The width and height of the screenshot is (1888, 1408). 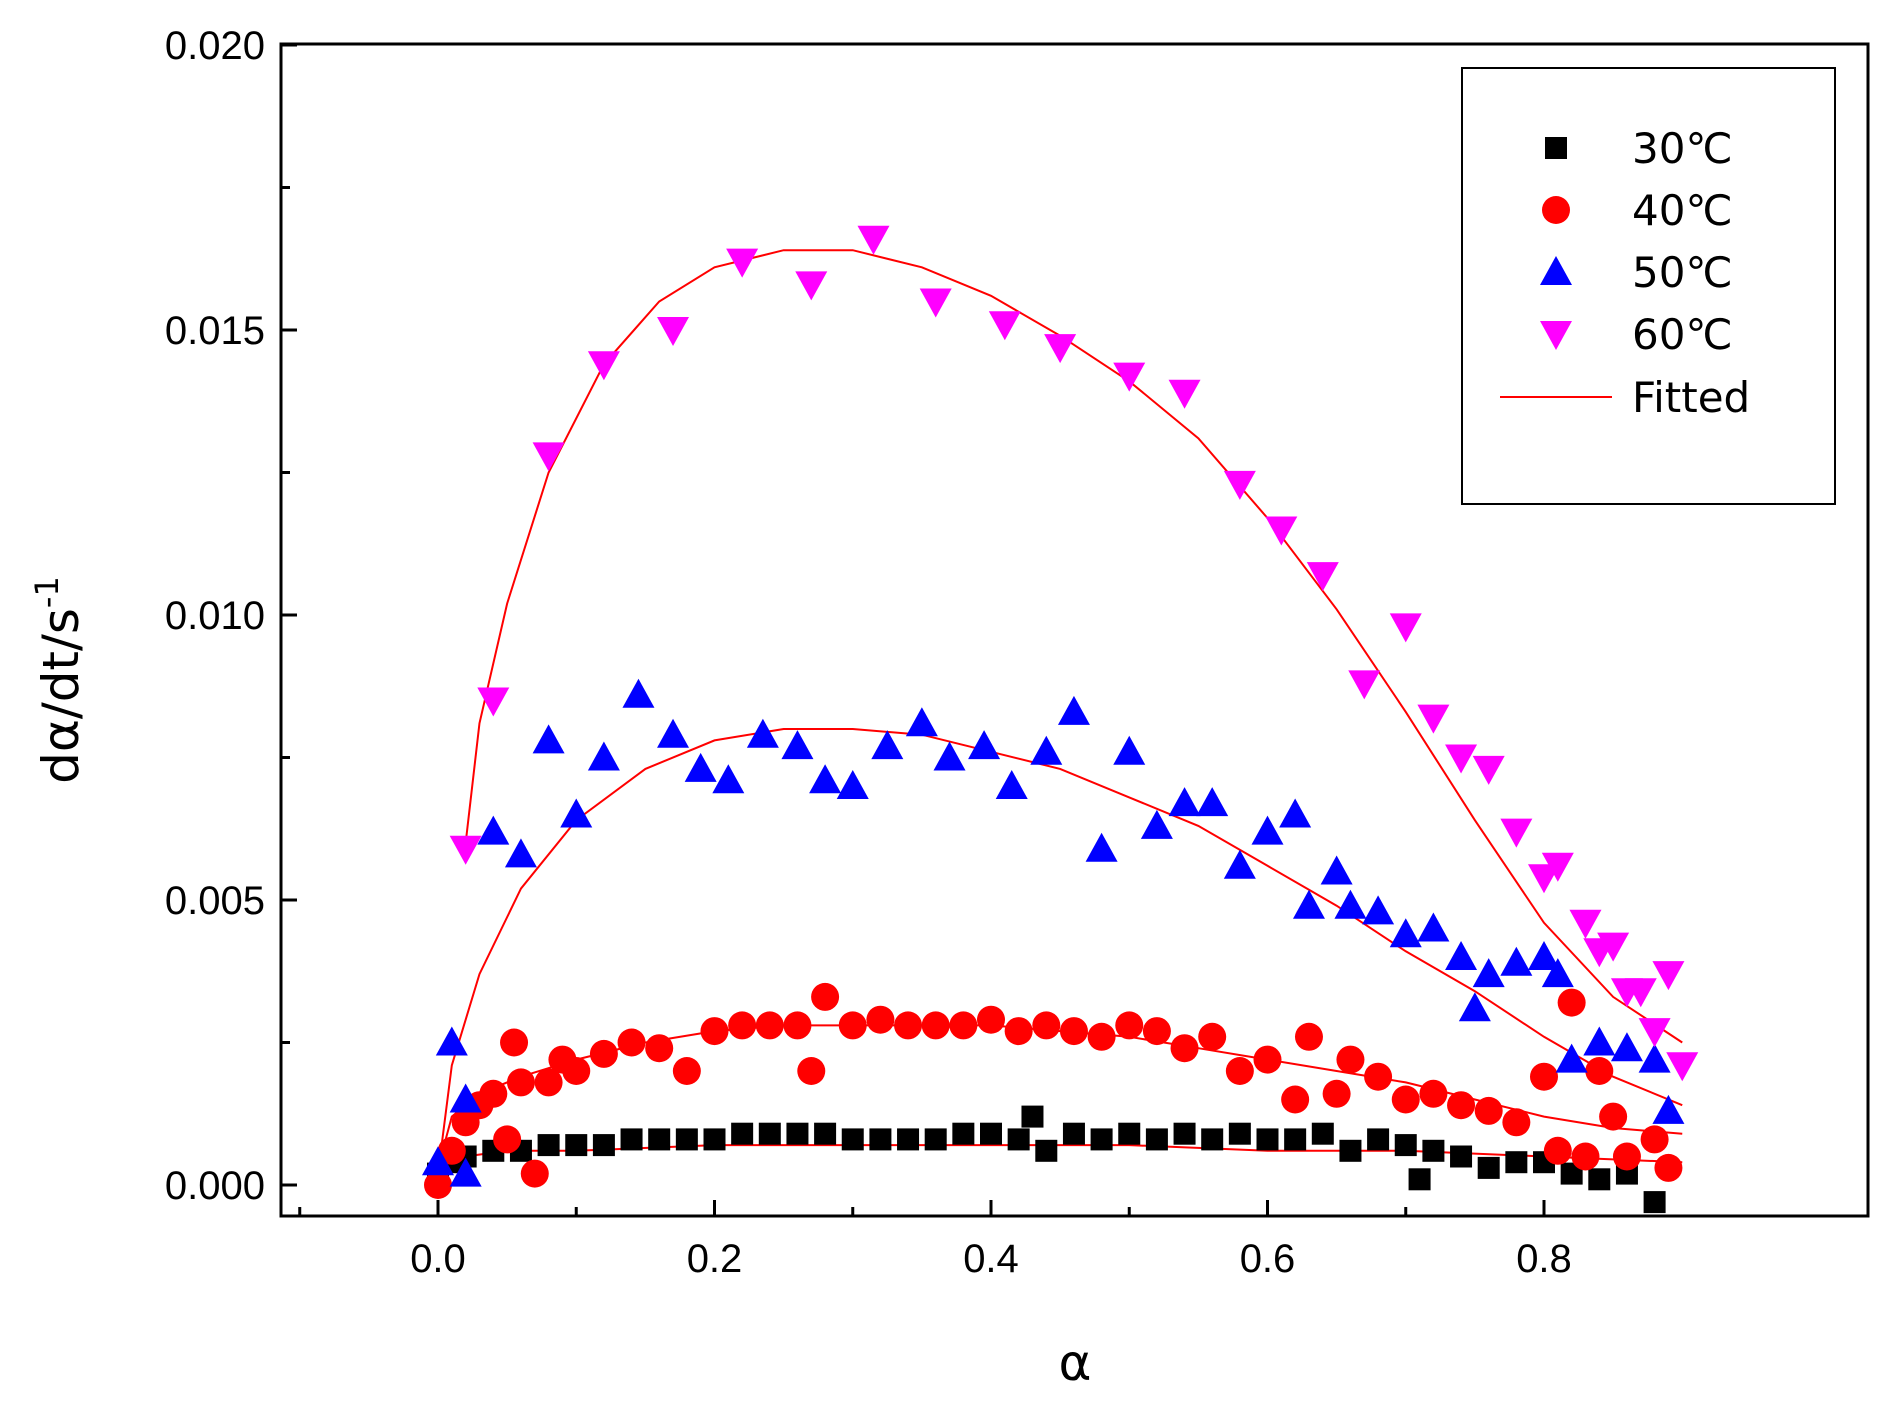 I want to click on legend-label: 30℃, so click(x=1682, y=148).